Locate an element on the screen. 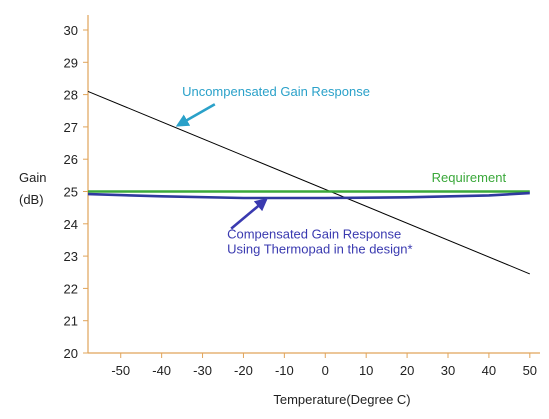 The image size is (549, 419). x-tick-label: 50 is located at coordinates (530, 370).